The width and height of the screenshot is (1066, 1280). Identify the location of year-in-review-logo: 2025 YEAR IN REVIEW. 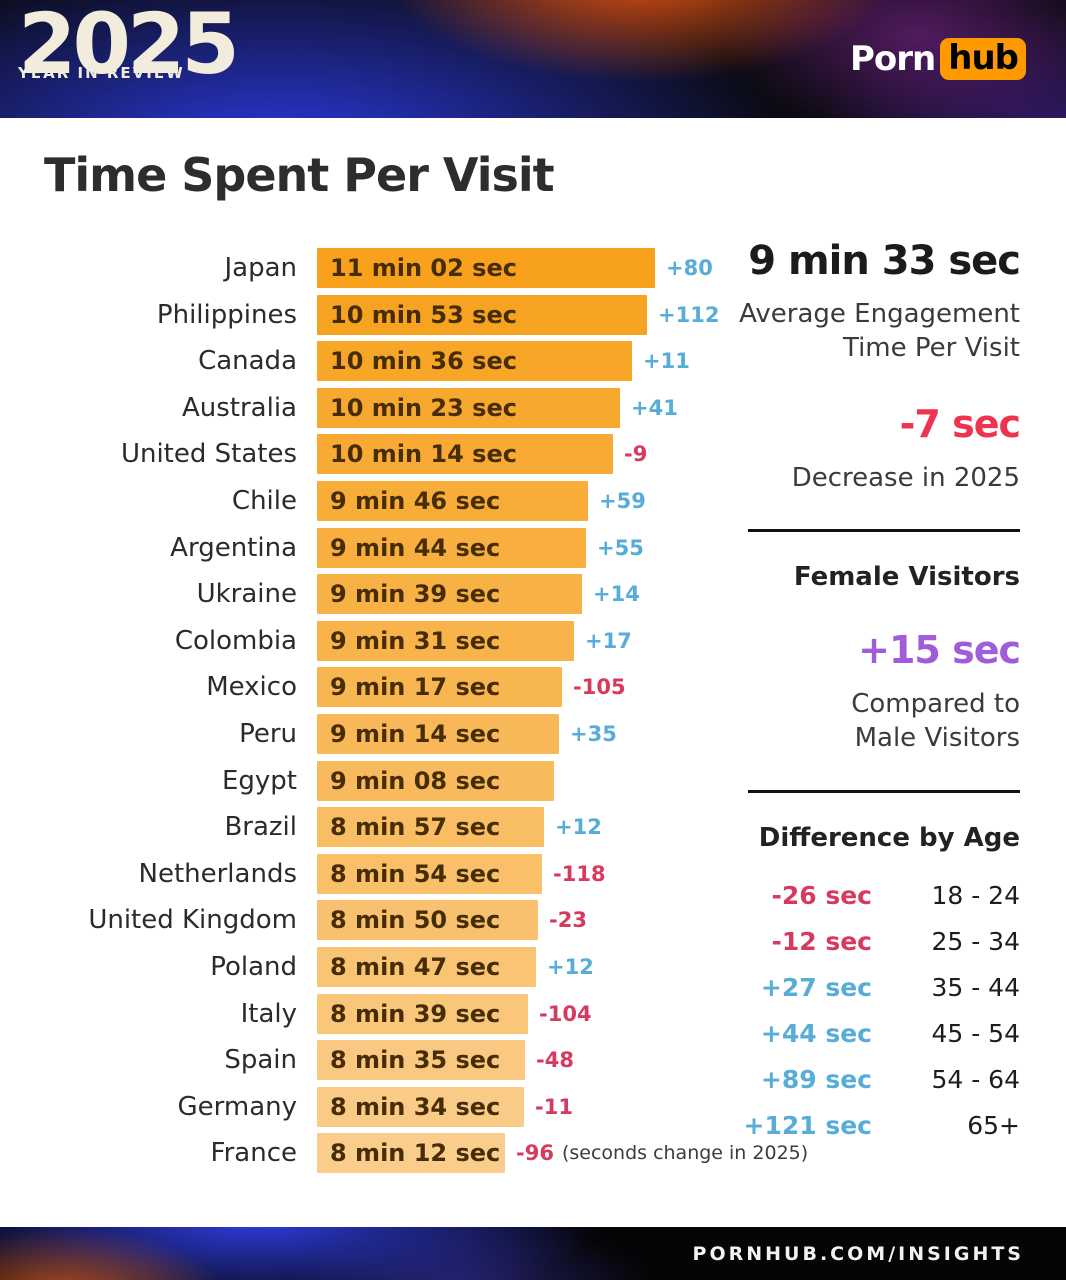
(129, 44).